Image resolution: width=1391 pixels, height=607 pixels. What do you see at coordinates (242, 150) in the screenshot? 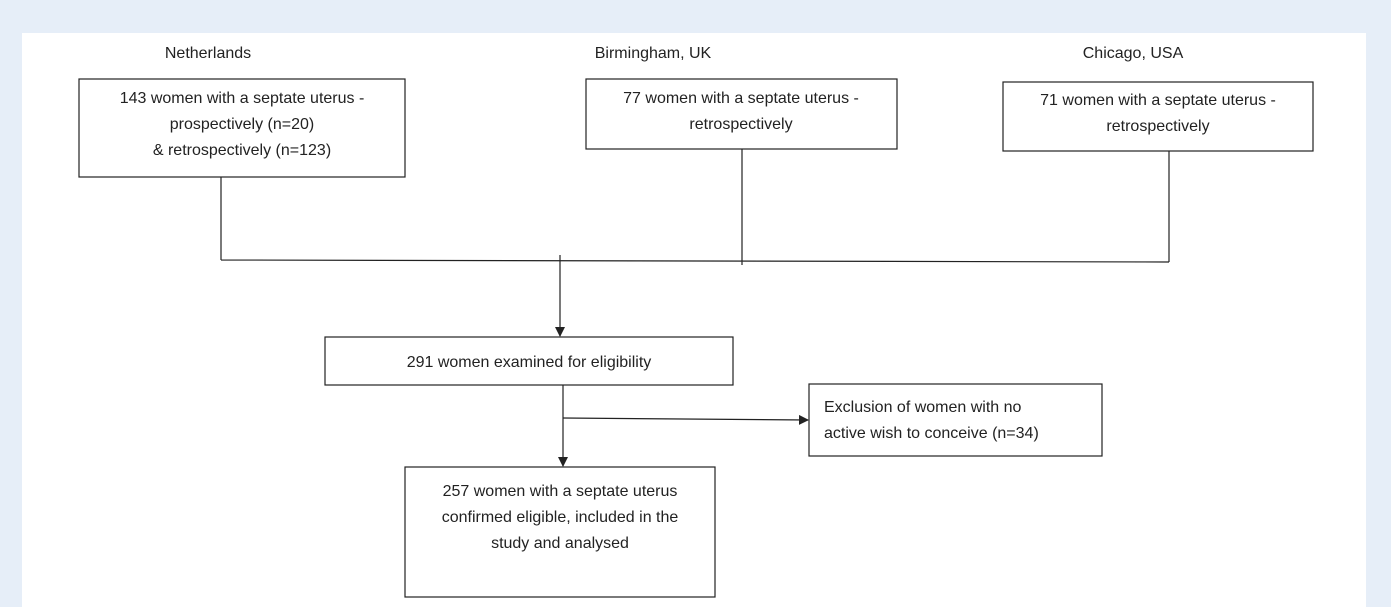
I see `box-text: & retrospectively (n=123)` at bounding box center [242, 150].